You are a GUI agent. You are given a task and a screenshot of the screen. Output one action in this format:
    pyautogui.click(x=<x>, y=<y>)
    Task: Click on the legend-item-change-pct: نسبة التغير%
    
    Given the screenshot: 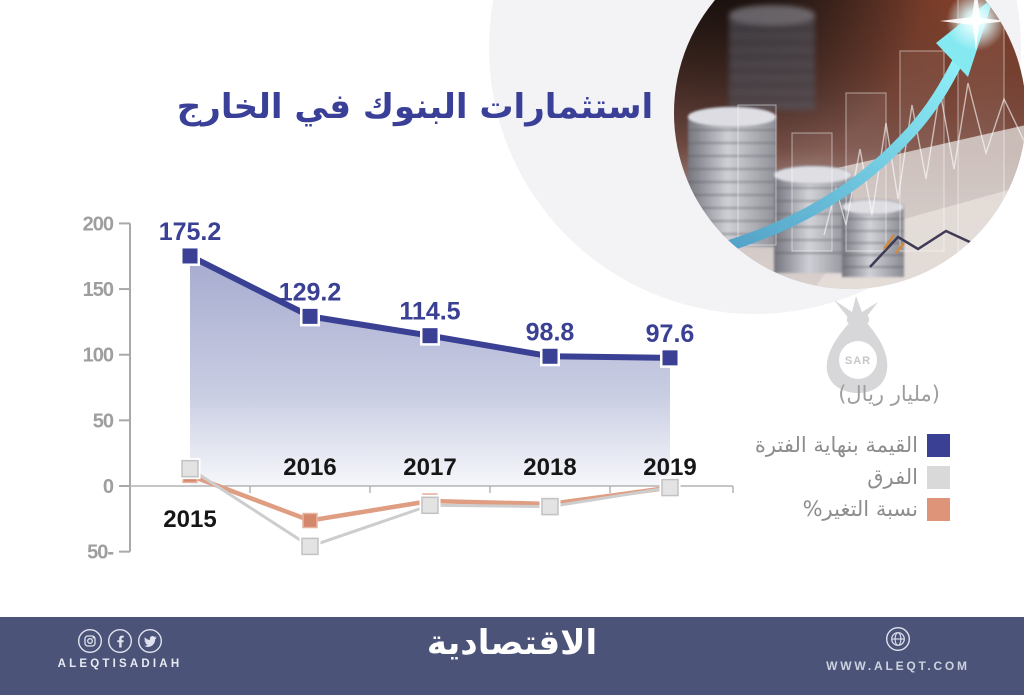 What is the action you would take?
    pyautogui.click(x=852, y=509)
    